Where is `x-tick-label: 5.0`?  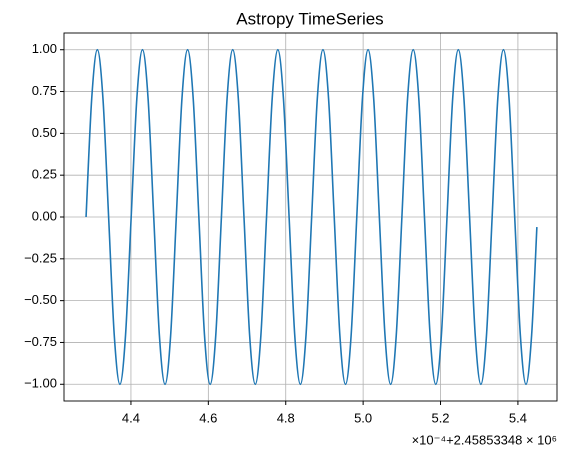
x-tick-label: 5.0 is located at coordinates (363, 417).